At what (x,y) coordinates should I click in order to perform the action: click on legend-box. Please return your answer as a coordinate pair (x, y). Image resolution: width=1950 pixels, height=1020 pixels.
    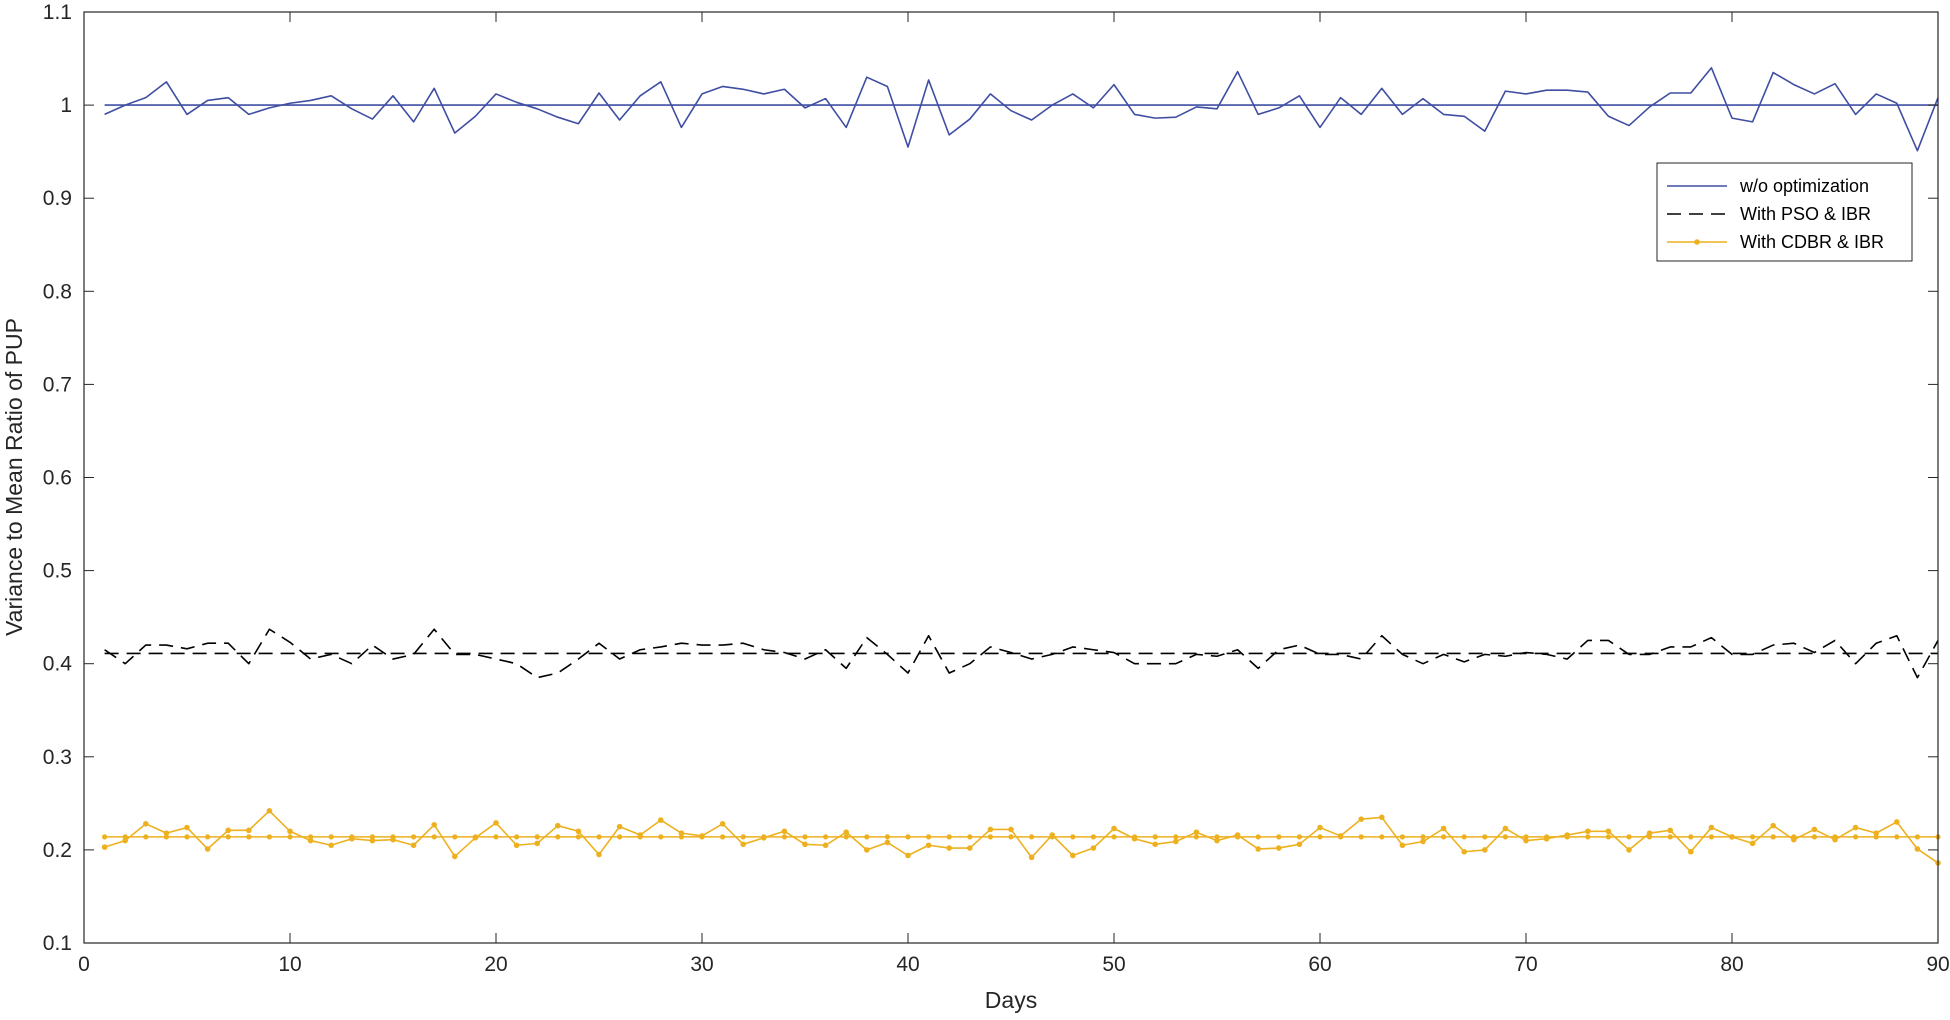
    Looking at the image, I should click on (1784, 212).